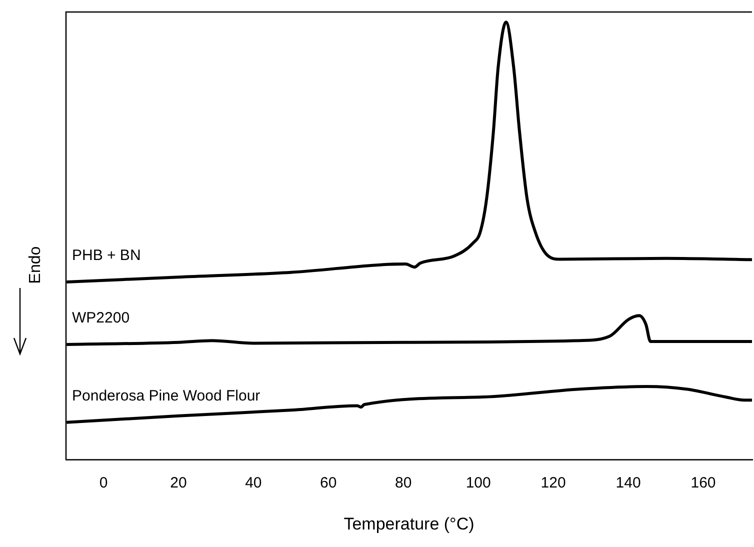  I want to click on y-axis-title: Endo, so click(35, 265).